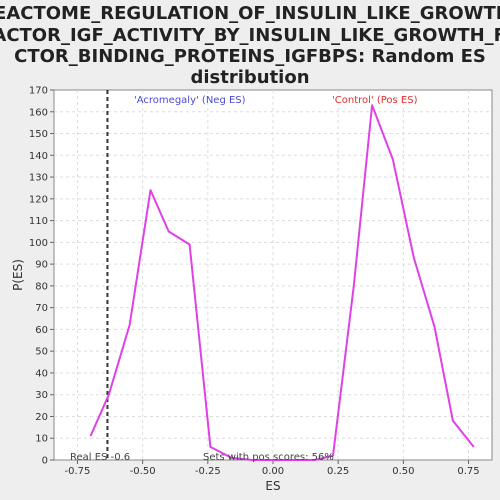  Describe the element at coordinates (38, 178) in the screenshot. I see `y-tick-label: 130` at that location.